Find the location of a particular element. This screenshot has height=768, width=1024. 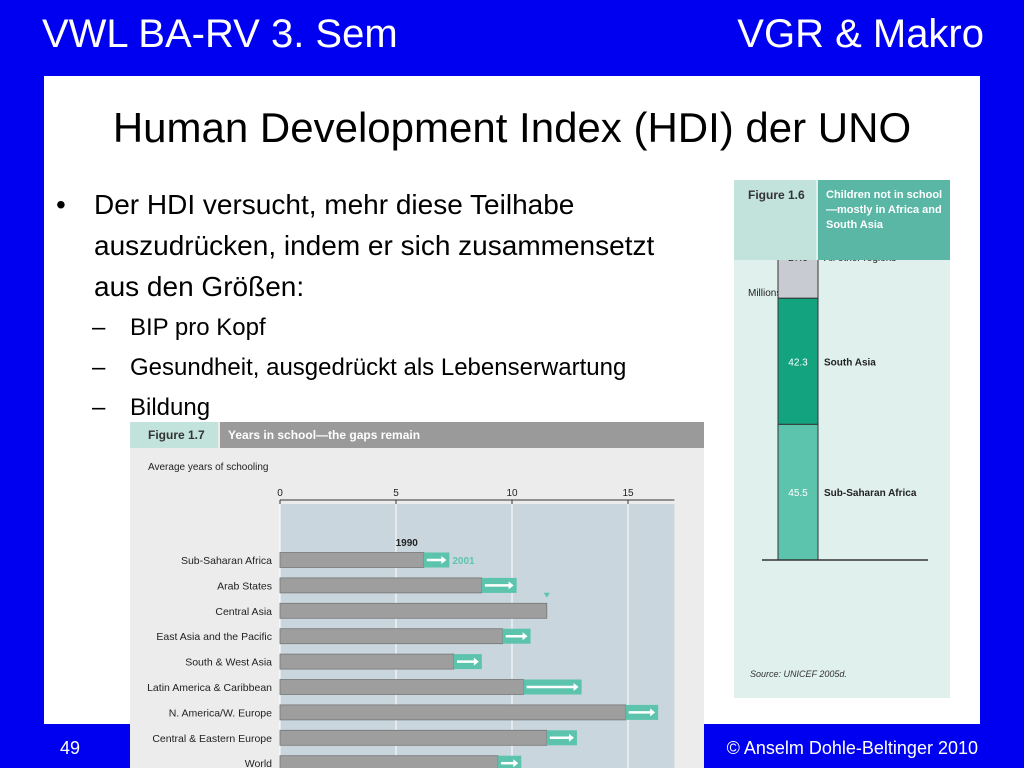

no-change-marker is located at coordinates (546, 595).